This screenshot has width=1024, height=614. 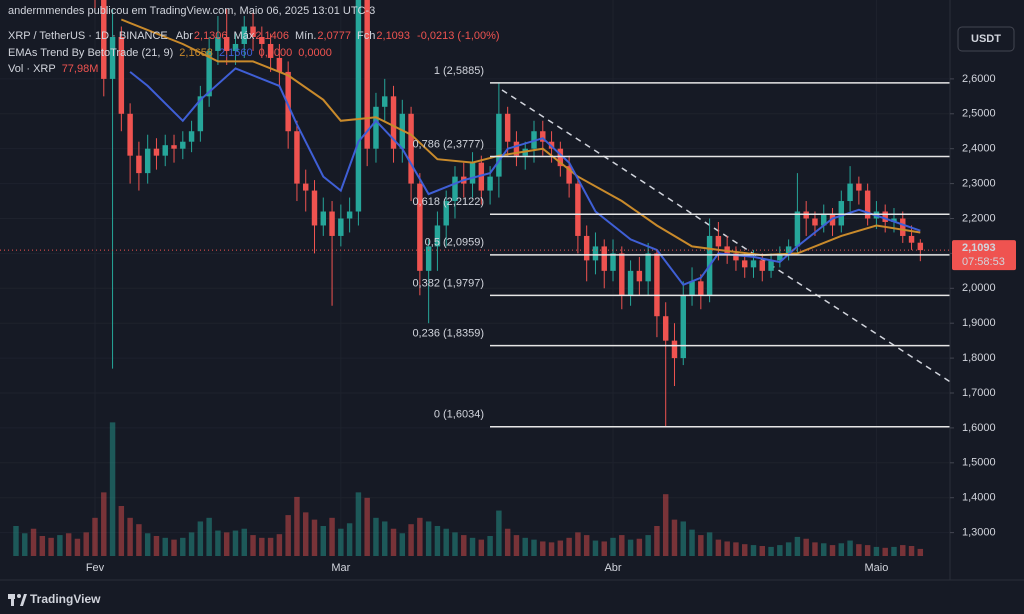 What do you see at coordinates (459, 71) in the screenshot?
I see `fib-label: 1 (2,5885)` at bounding box center [459, 71].